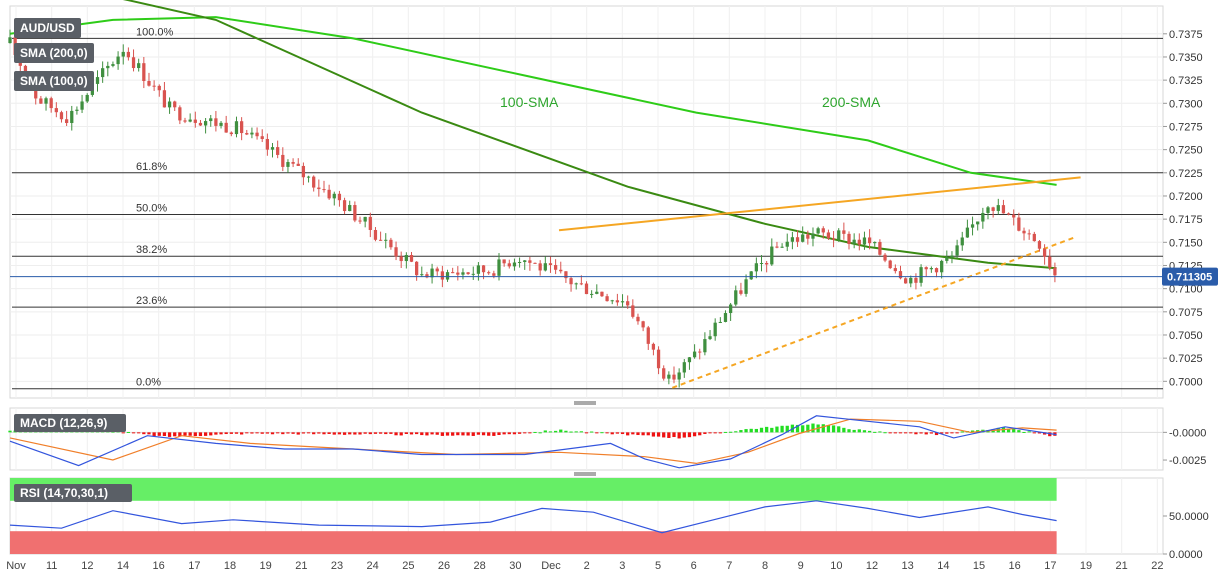 Image resolution: width=1221 pixels, height=581 pixels. Describe the element at coordinates (480, 566) in the screenshot. I see `time-tick-label: 28` at that location.